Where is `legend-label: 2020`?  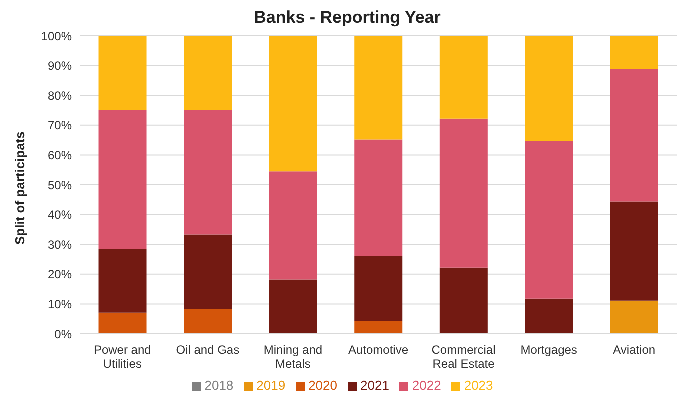 legend-label: 2020 is located at coordinates (323, 385).